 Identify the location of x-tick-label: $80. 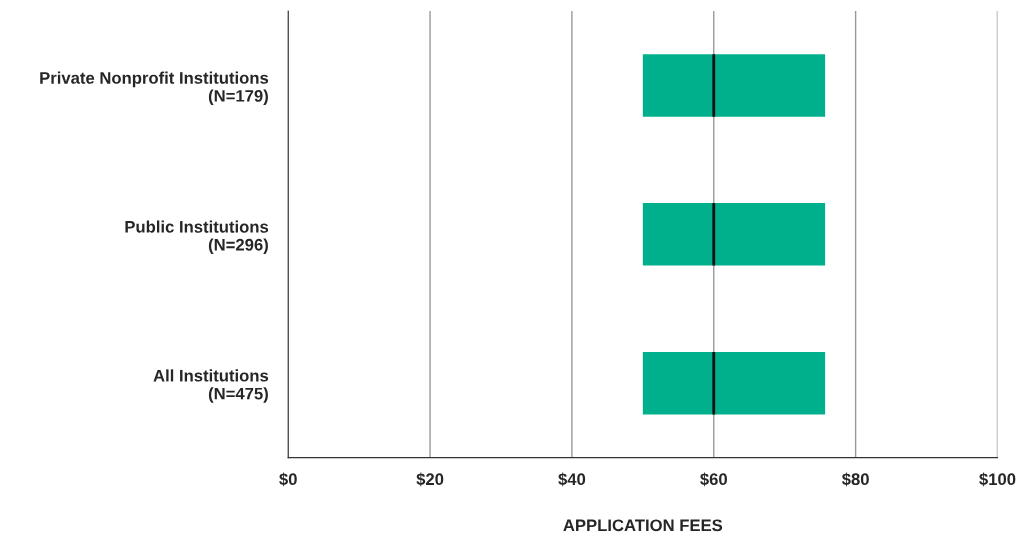
(855, 479).